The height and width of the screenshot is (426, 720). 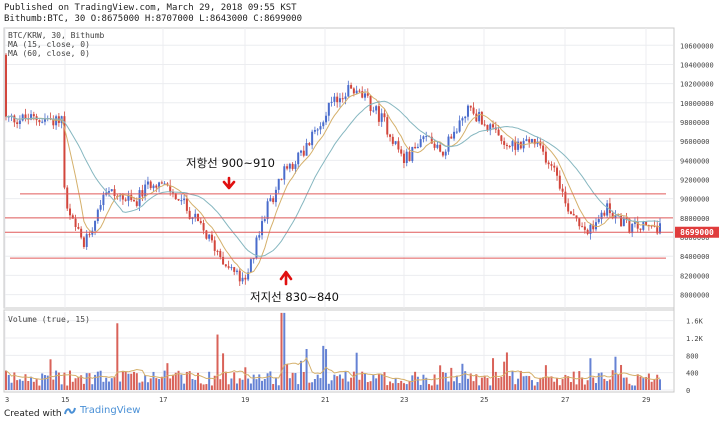 I want to click on price-tick-label: 8200000, so click(x=695, y=276).